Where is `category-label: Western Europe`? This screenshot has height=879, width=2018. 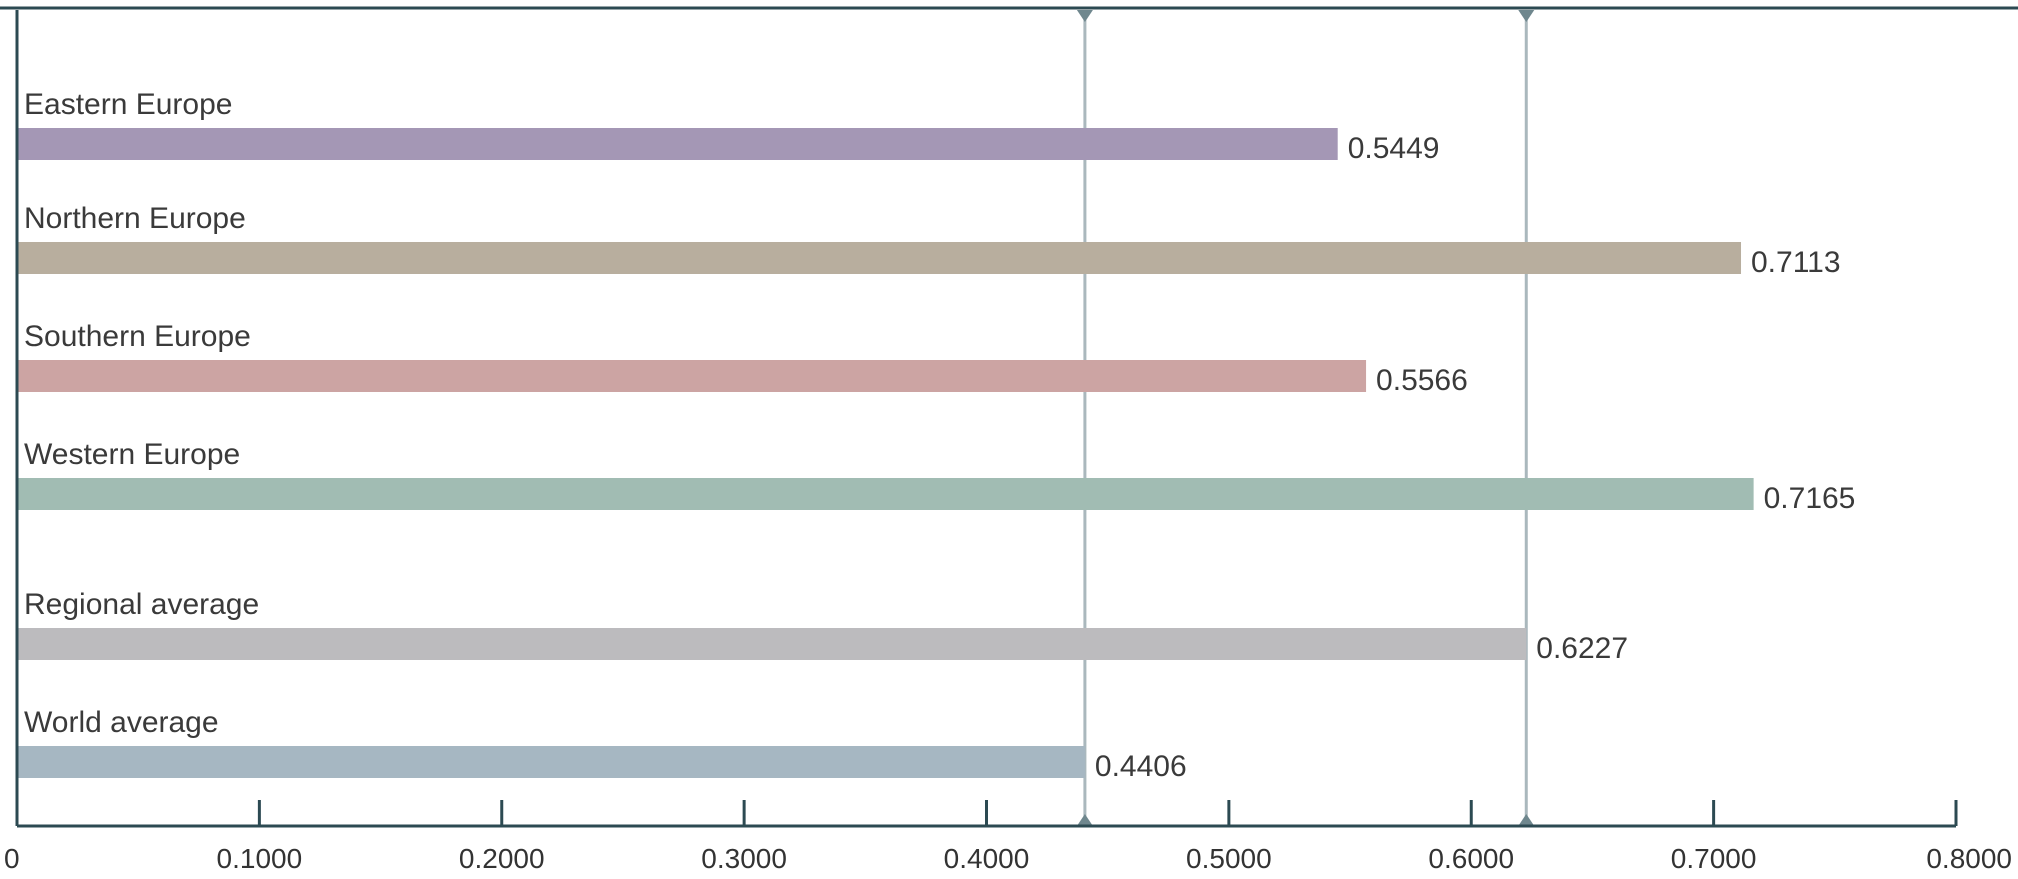 category-label: Western Europe is located at coordinates (132, 454).